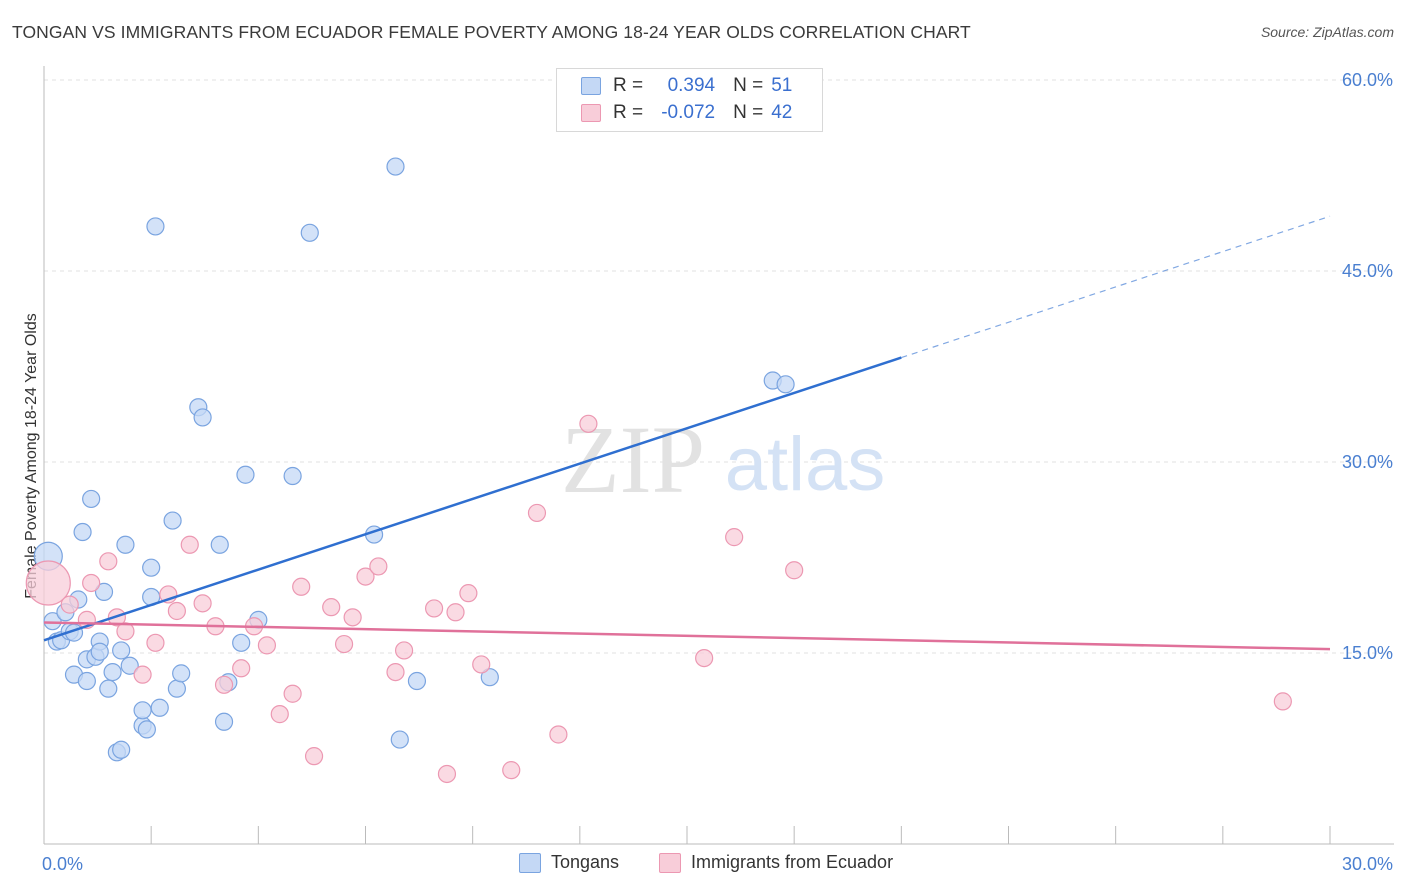  What do you see at coordinates (62, 864) in the screenshot?
I see `x-tick-label: 0.0%` at bounding box center [62, 864].